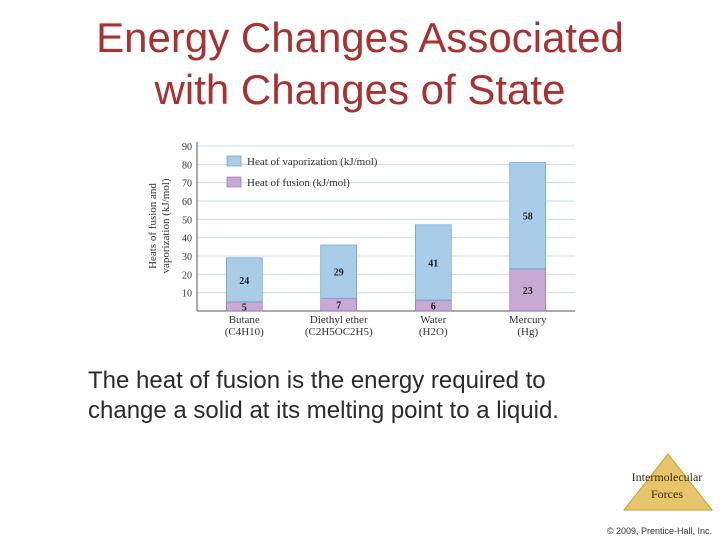  What do you see at coordinates (153, 226) in the screenshot?
I see `y-axis-label-line-1: Heats of fusion and` at bounding box center [153, 226].